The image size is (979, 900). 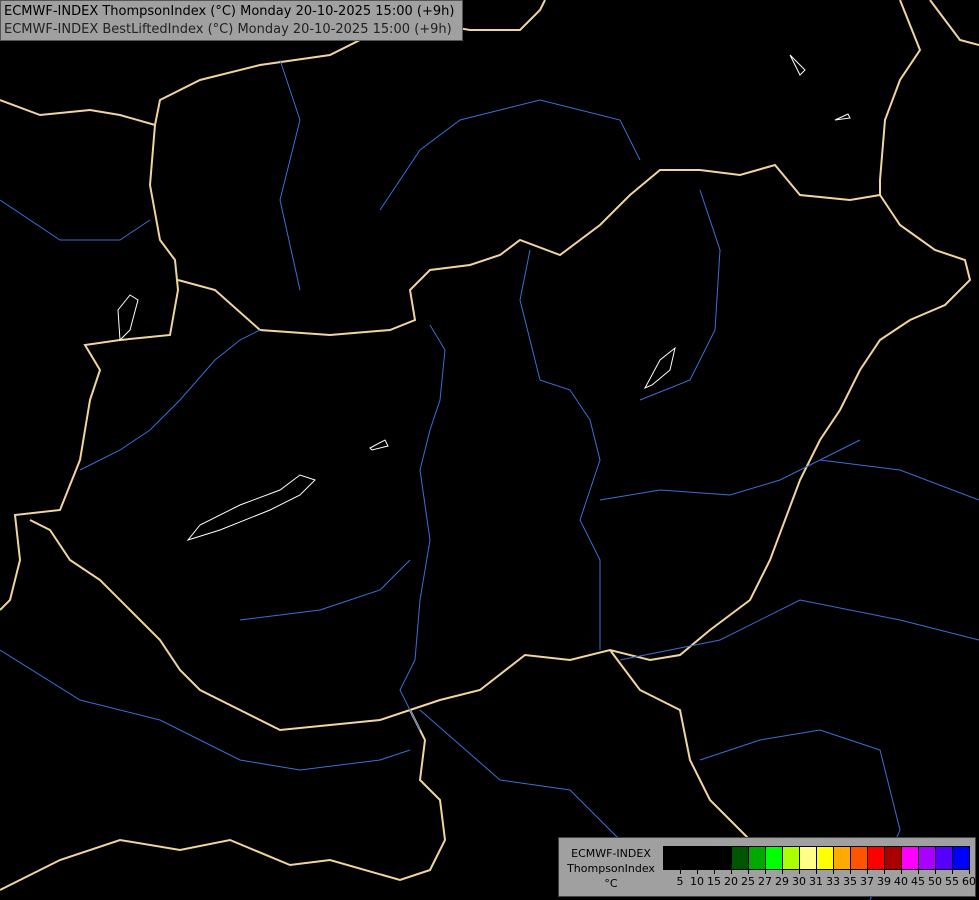 I want to click on legend-tick-label: 5, so click(x=680, y=881).